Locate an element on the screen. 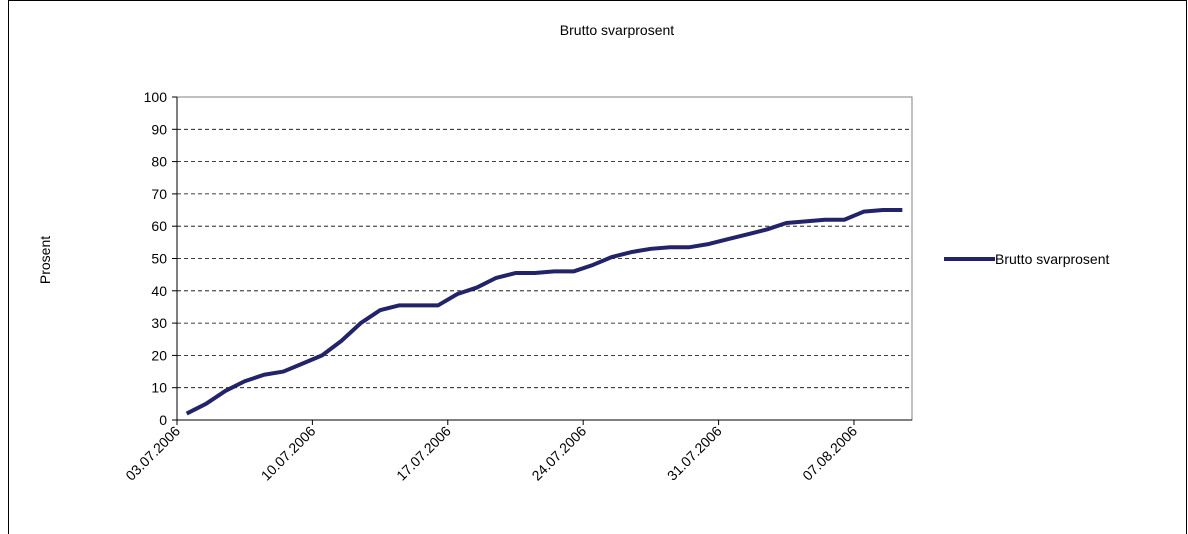 The height and width of the screenshot is (534, 1188). y-tick-label: 70 is located at coordinates (159, 194).